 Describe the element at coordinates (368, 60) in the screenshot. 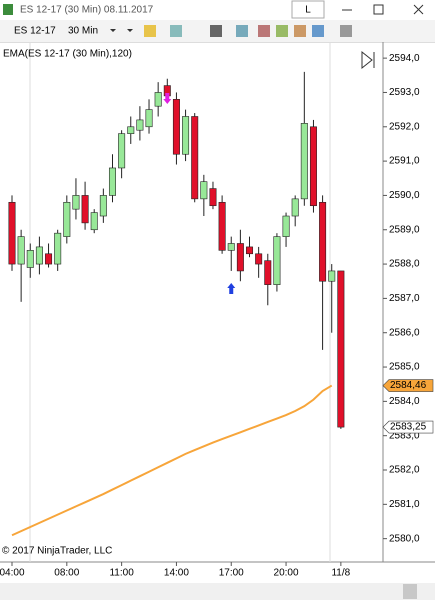

I see `scroll-end` at that location.